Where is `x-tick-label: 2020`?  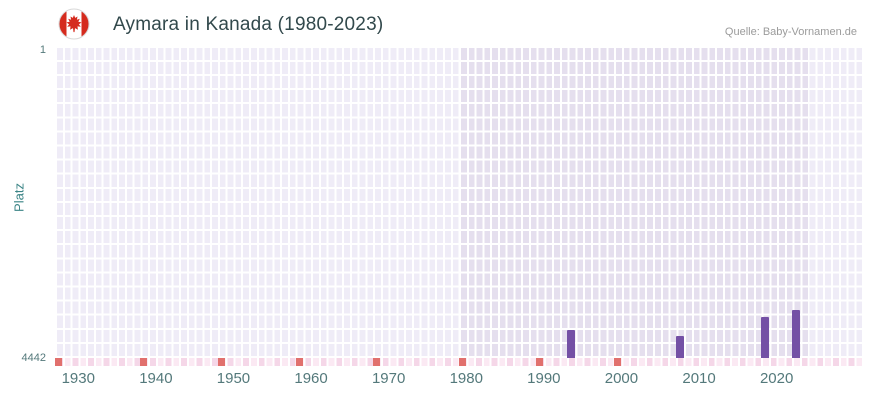 x-tick-label: 2020 is located at coordinates (776, 378).